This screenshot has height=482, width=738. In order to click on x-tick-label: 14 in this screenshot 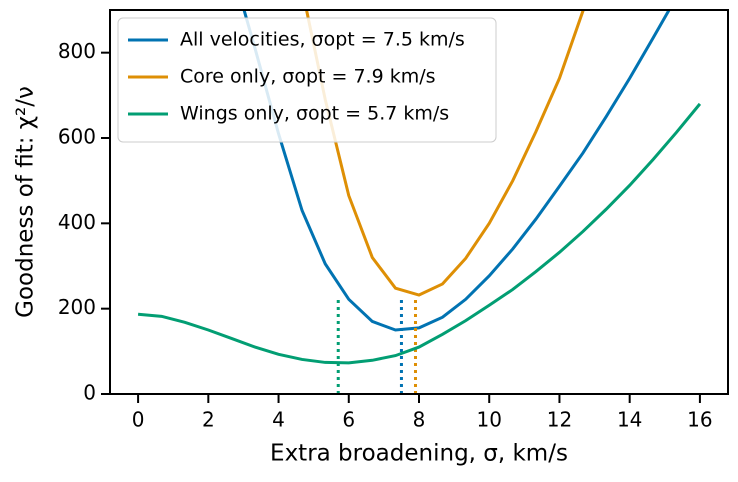, I will do `click(629, 420)`.